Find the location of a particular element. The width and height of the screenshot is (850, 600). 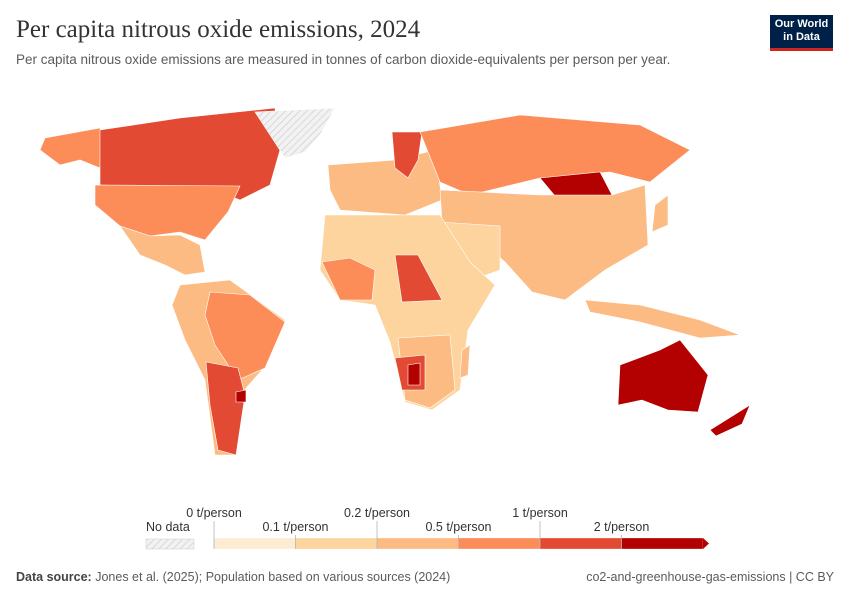

legend-arrow is located at coordinates (706, 543).